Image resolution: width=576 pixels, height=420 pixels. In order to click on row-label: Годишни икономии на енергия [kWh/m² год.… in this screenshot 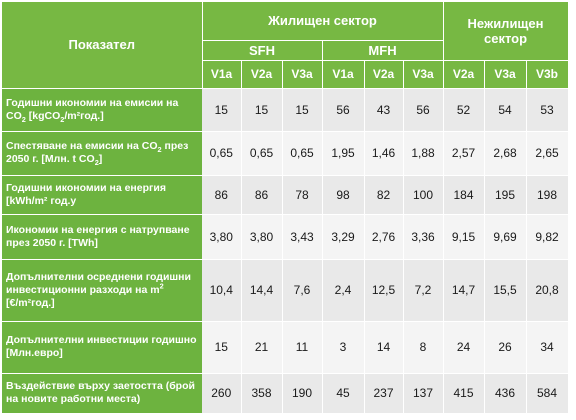, I will do `click(102, 195)`.